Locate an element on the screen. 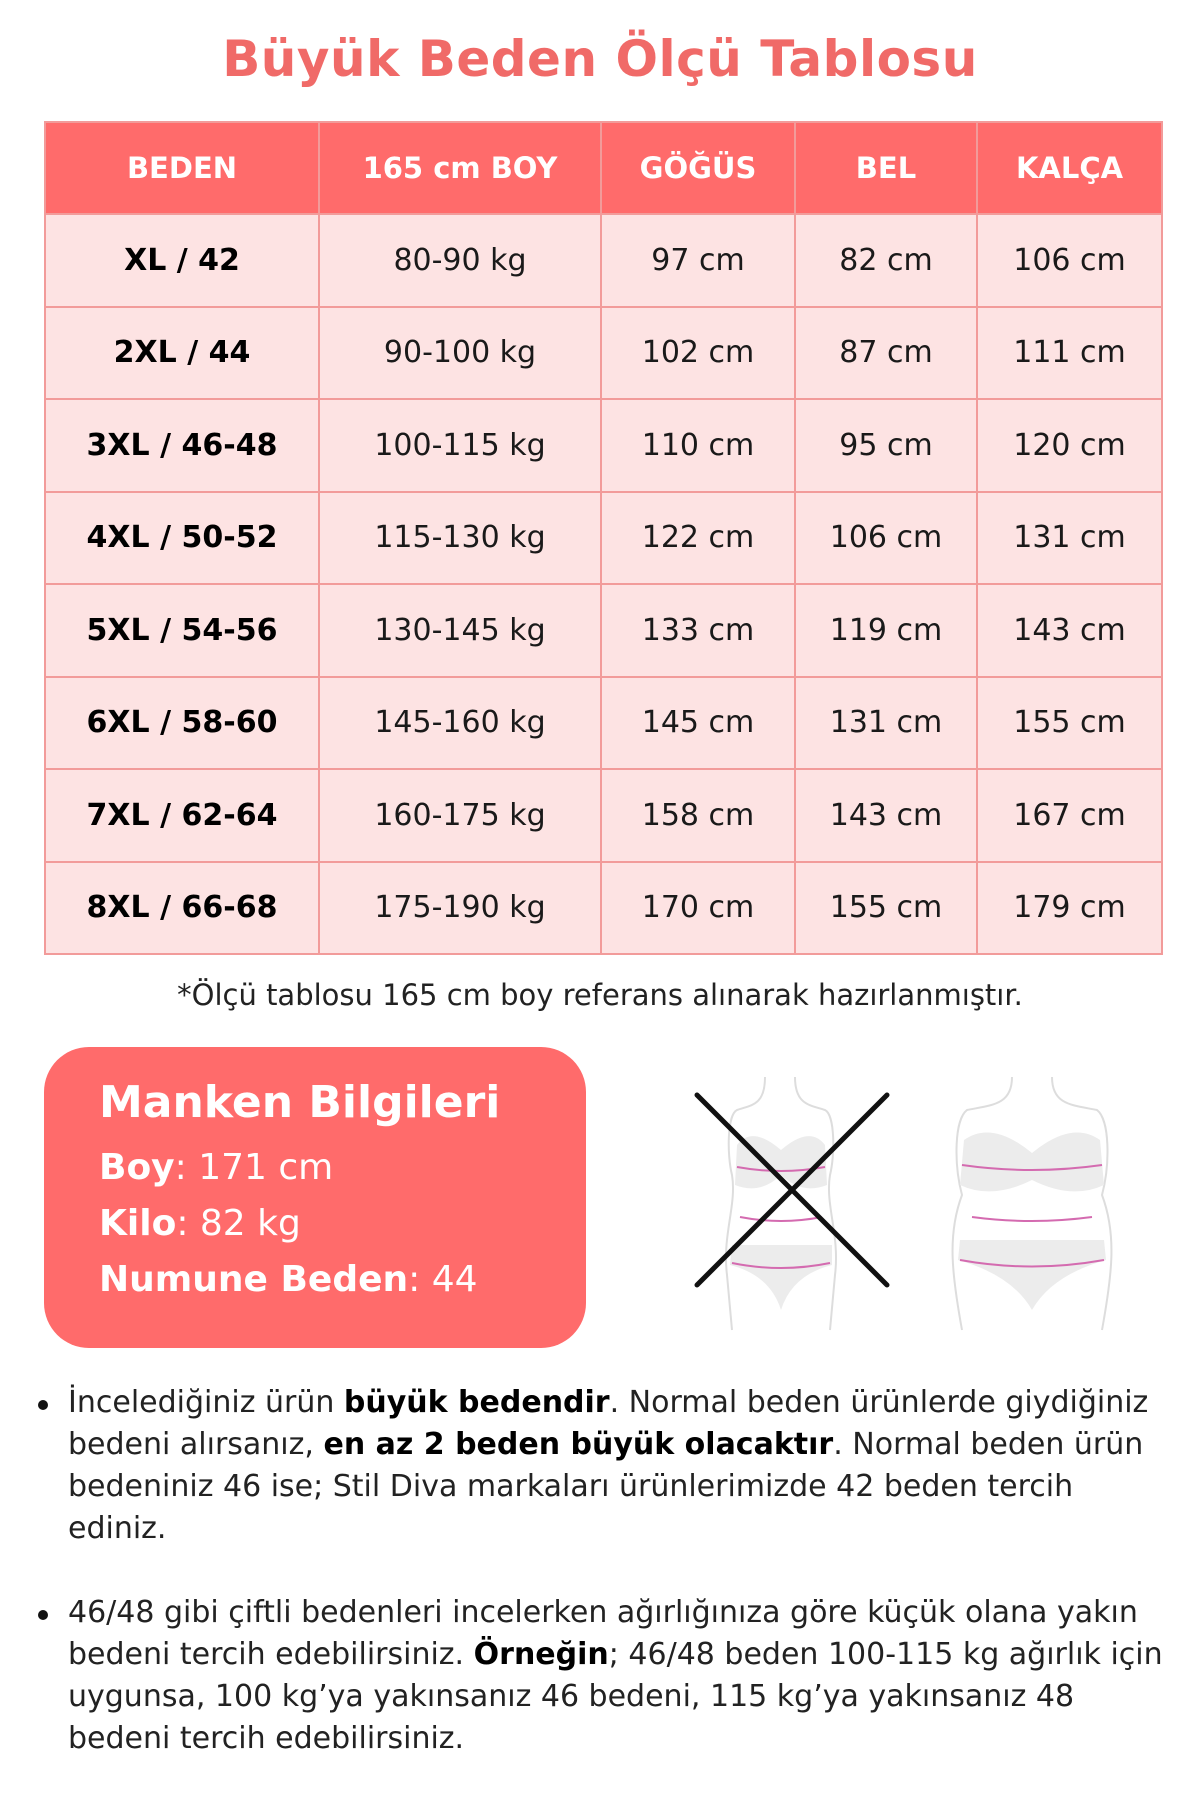  table-cell: 158 cm is located at coordinates (698, 815).